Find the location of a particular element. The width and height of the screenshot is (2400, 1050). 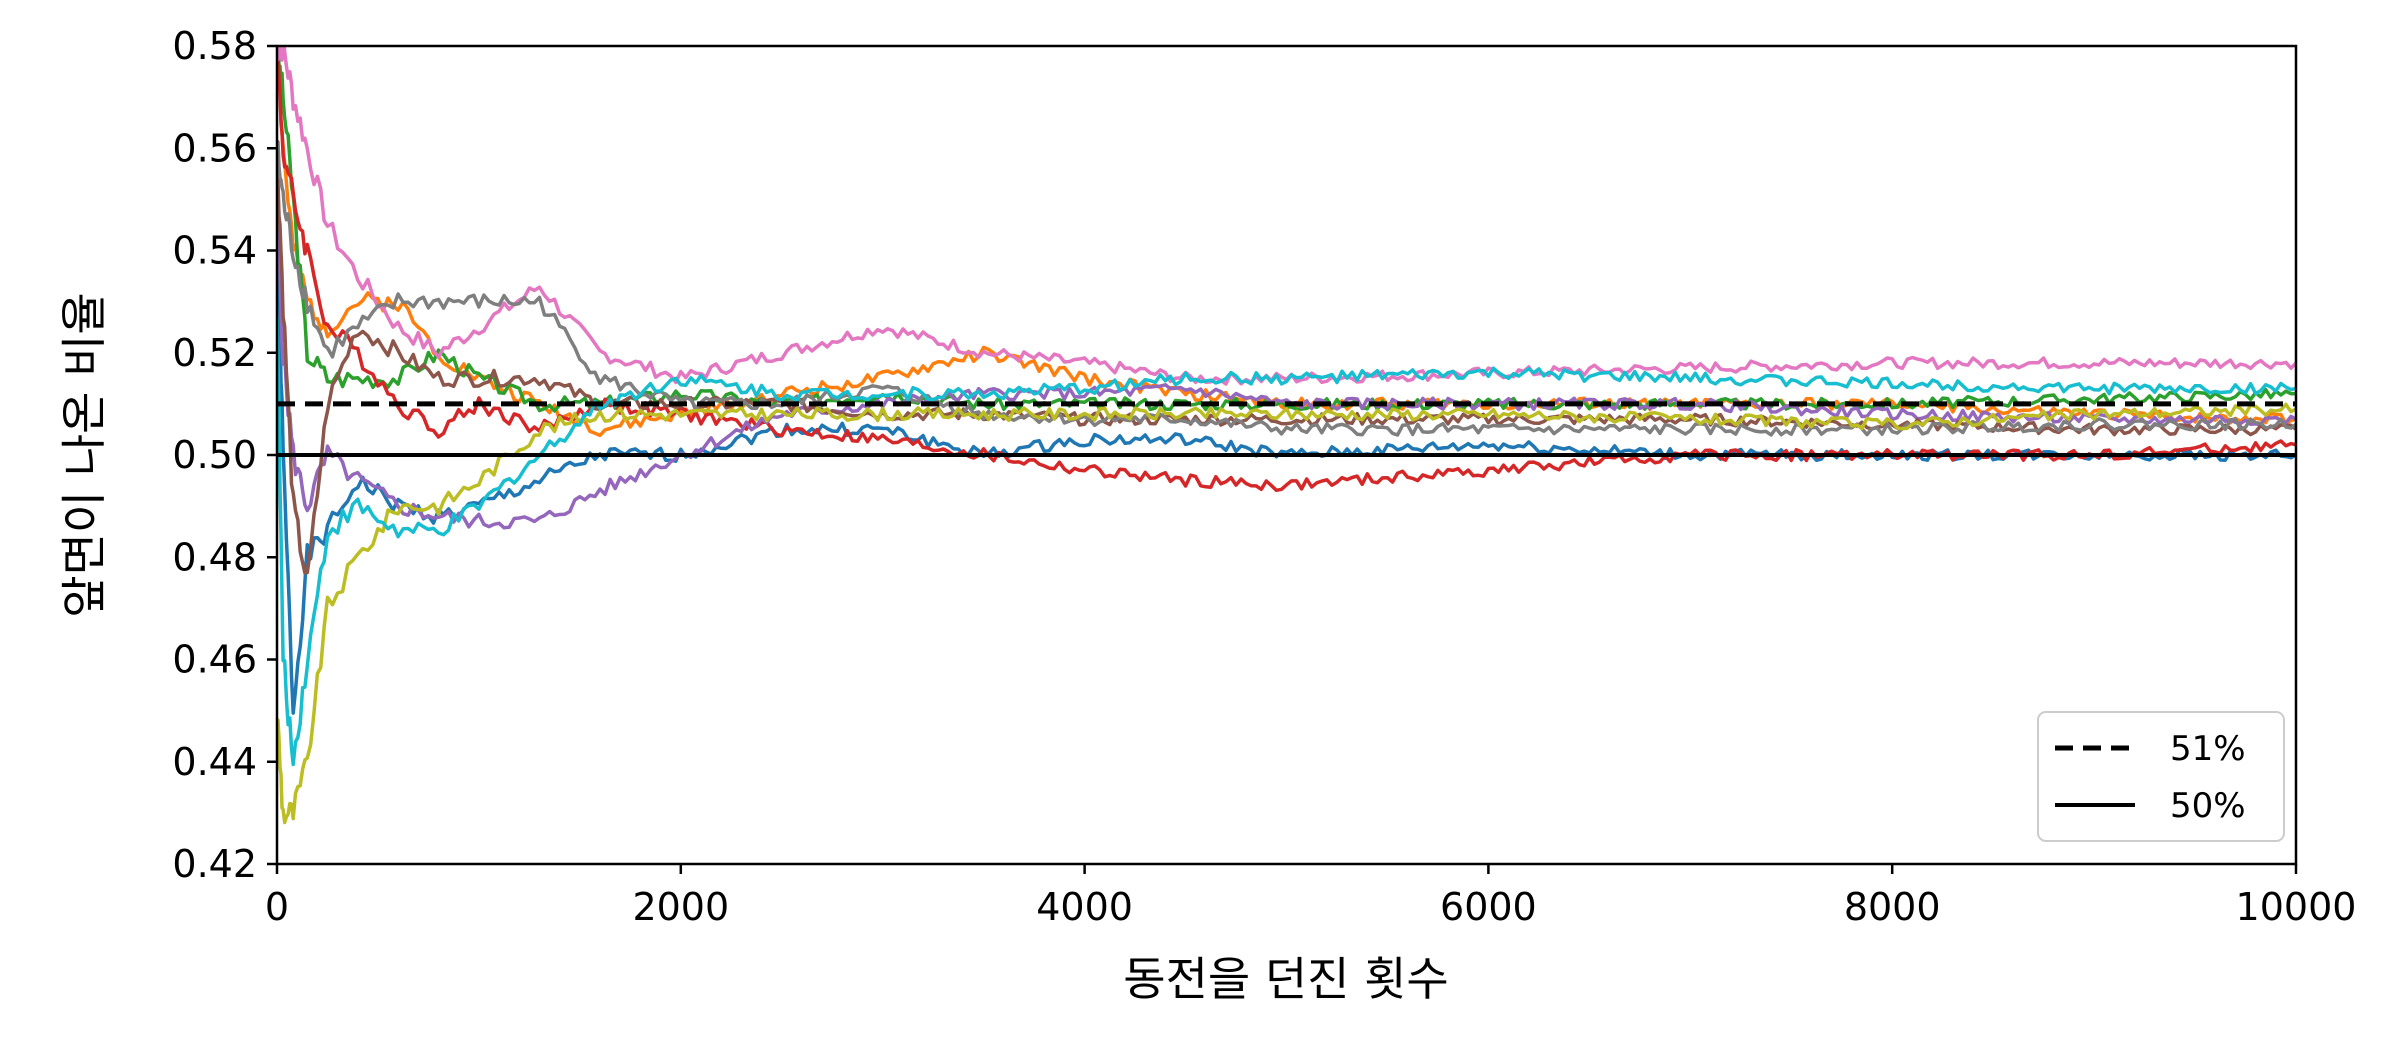

x-axis-label: 동전을 던진 횟수 is located at coordinates (1285, 979).